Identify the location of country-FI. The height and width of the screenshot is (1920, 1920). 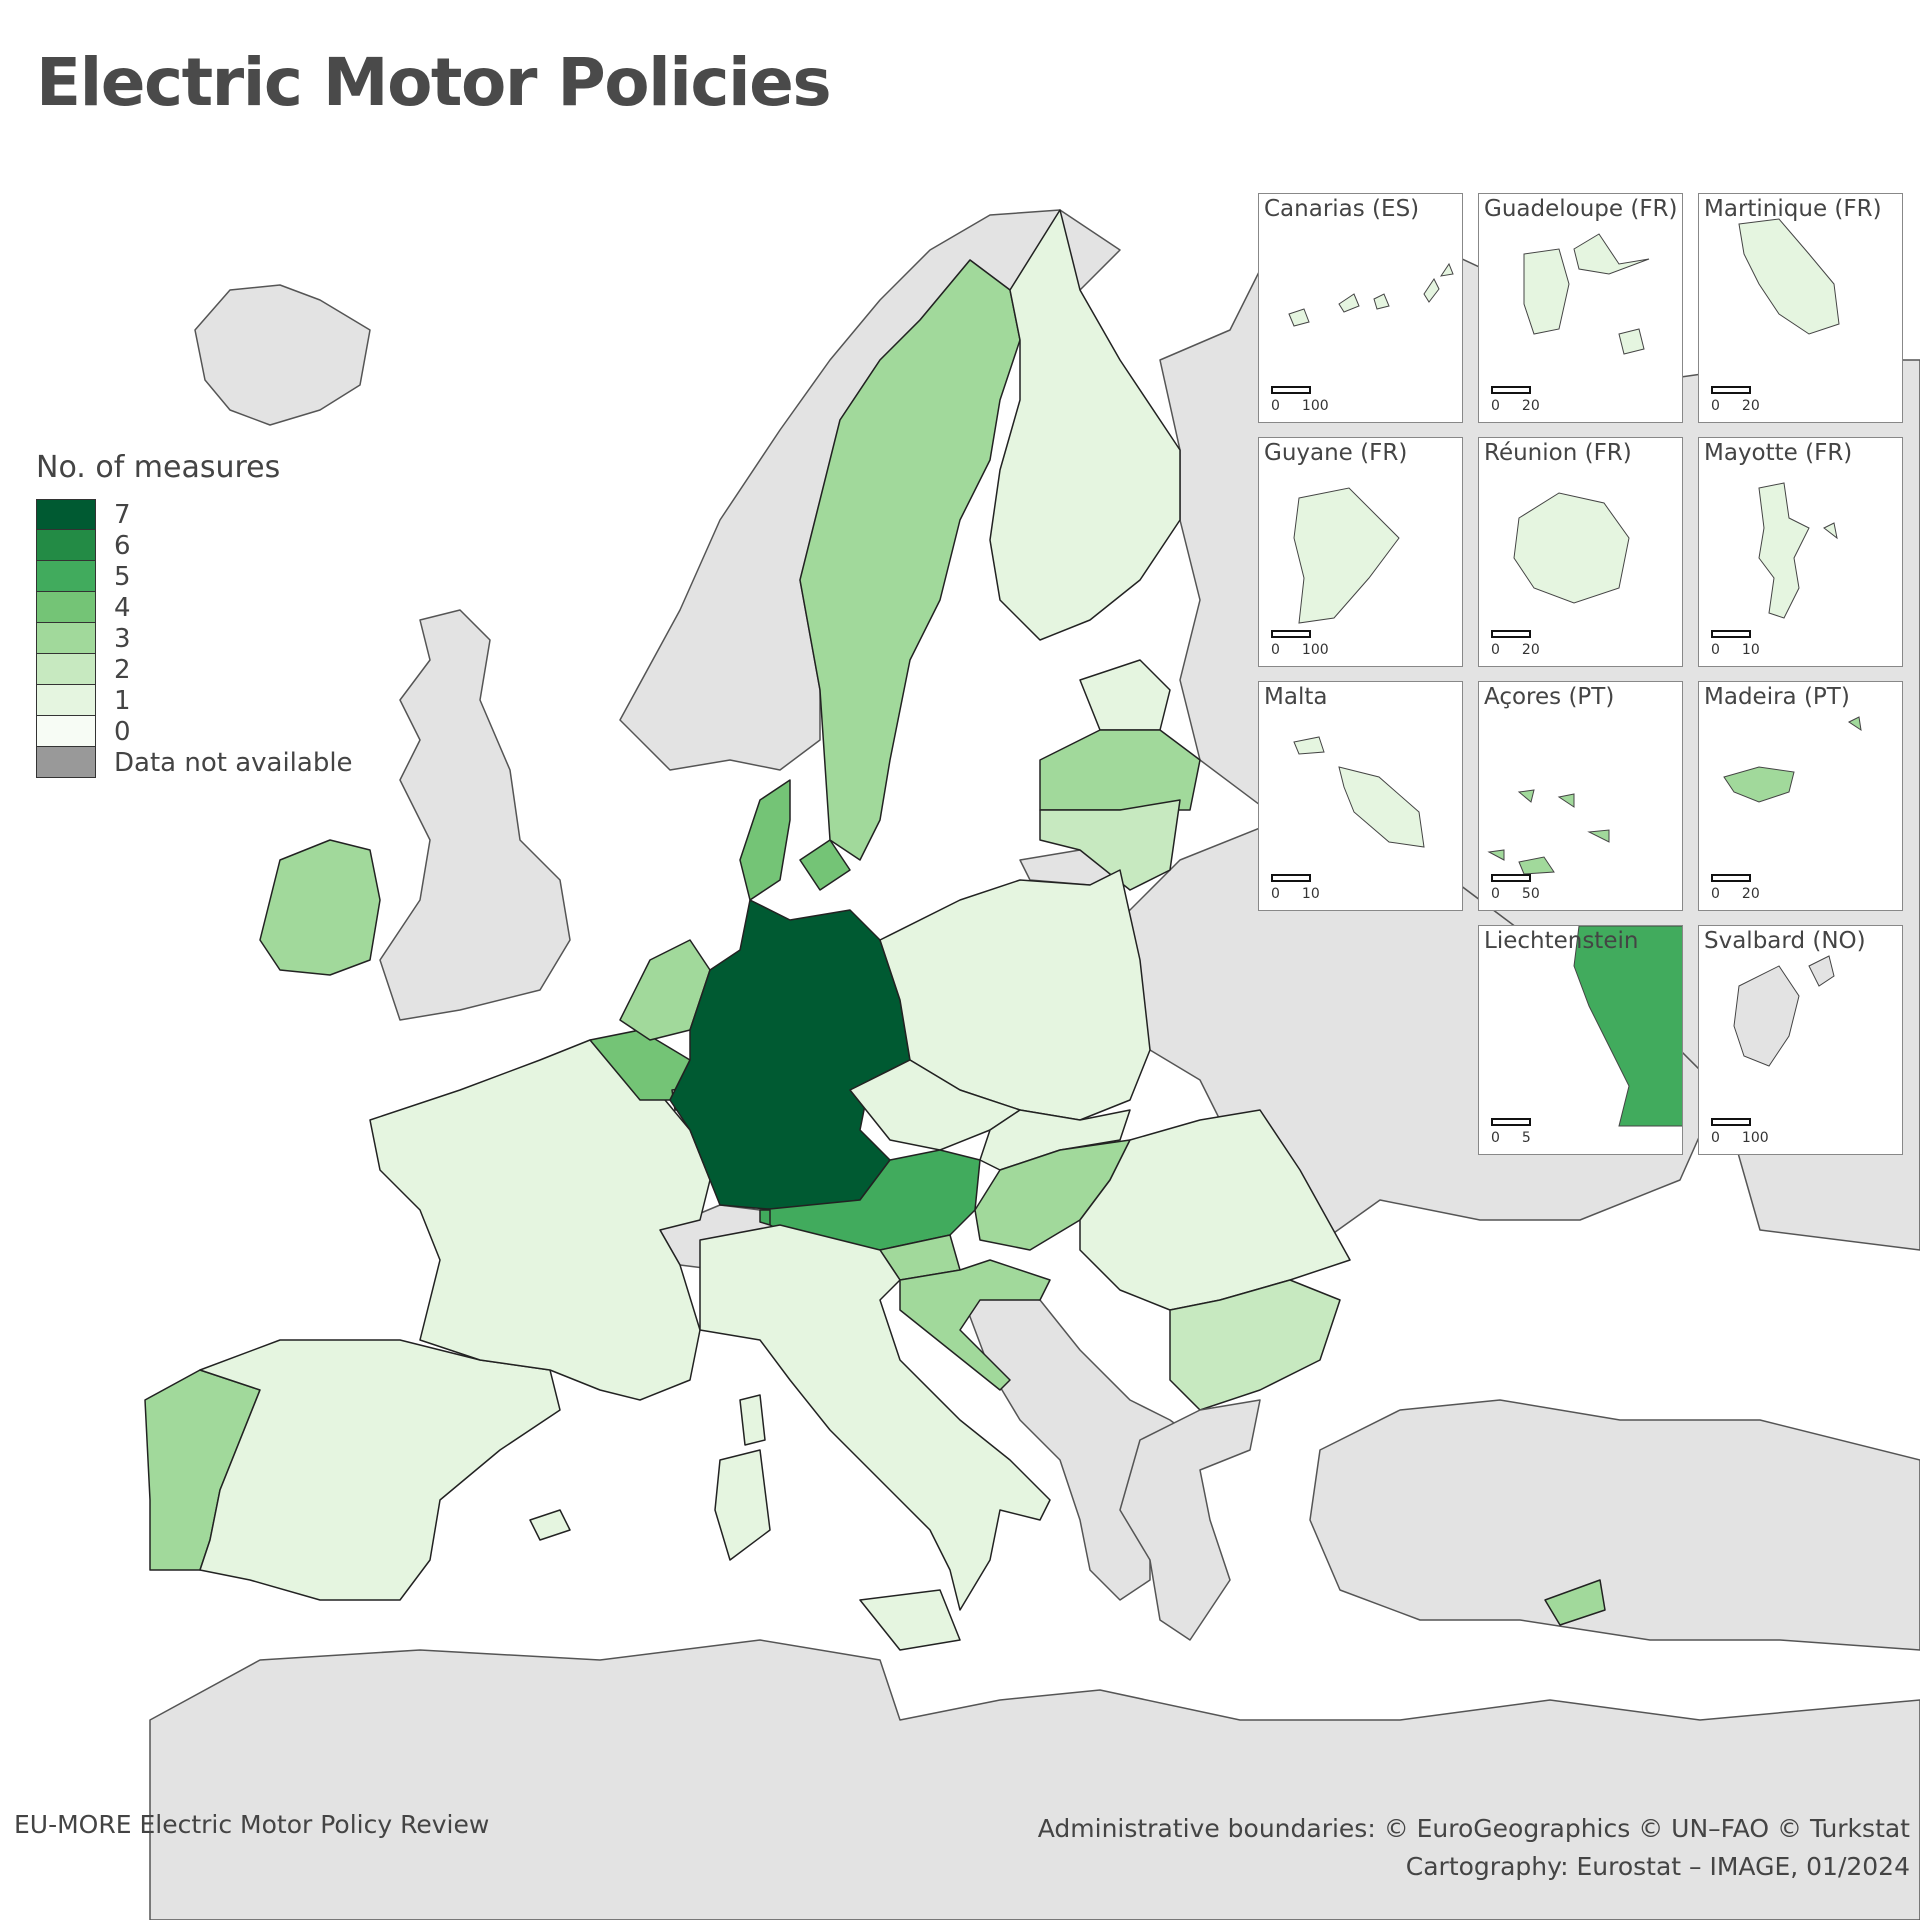
(1085, 425).